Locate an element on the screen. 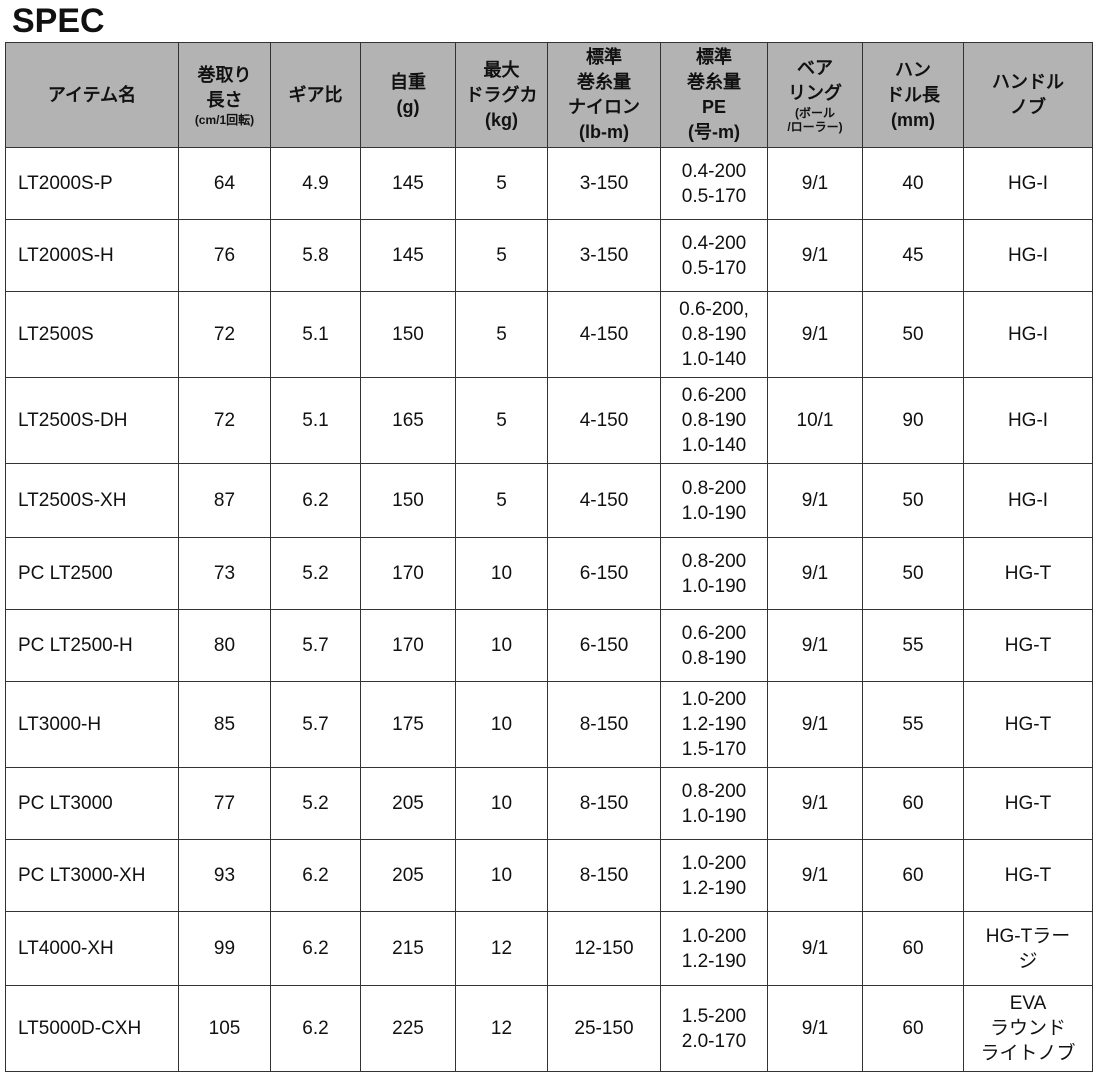  table-cell: 5.1 is located at coordinates (315, 420).